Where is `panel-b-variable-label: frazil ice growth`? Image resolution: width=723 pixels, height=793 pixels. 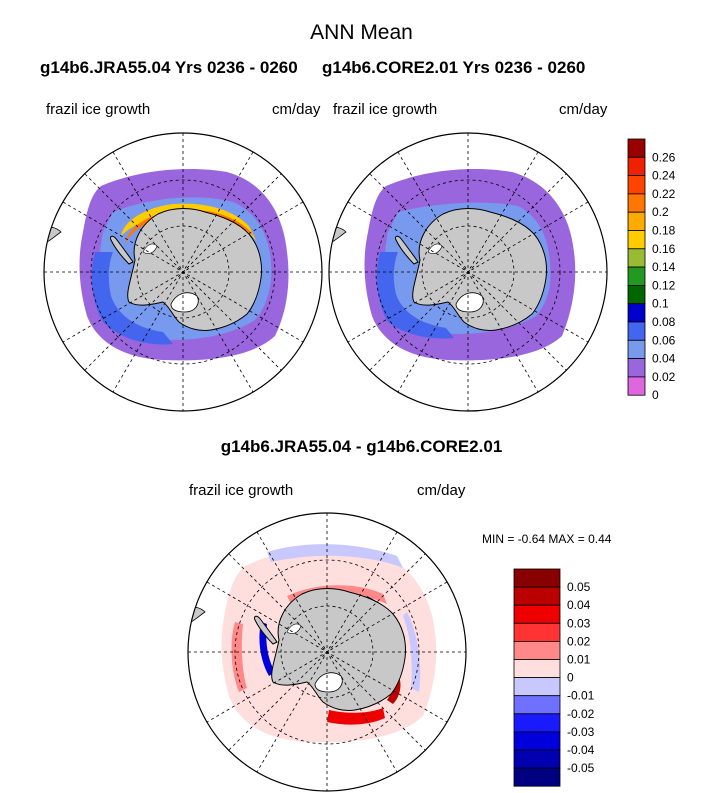 panel-b-variable-label: frazil ice growth is located at coordinates (385, 109).